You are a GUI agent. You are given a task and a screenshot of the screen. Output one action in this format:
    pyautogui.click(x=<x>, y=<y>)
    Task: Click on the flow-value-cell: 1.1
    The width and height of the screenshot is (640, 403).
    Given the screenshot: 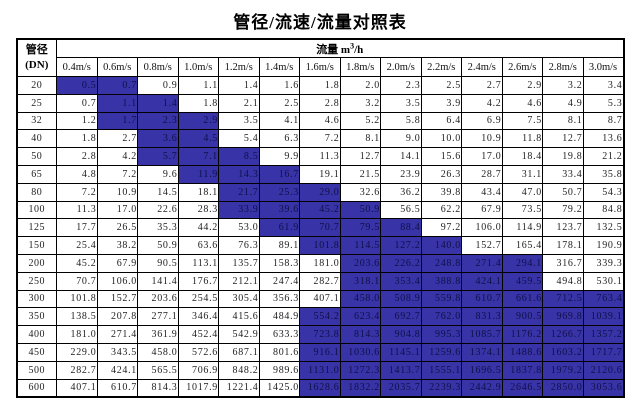 What is the action you would take?
    pyautogui.click(x=198, y=85)
    